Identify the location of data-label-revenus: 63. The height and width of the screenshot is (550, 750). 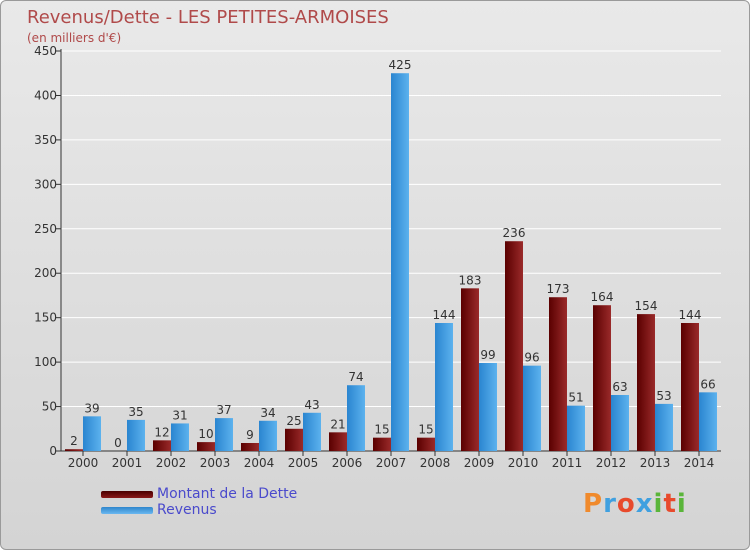
(619, 387).